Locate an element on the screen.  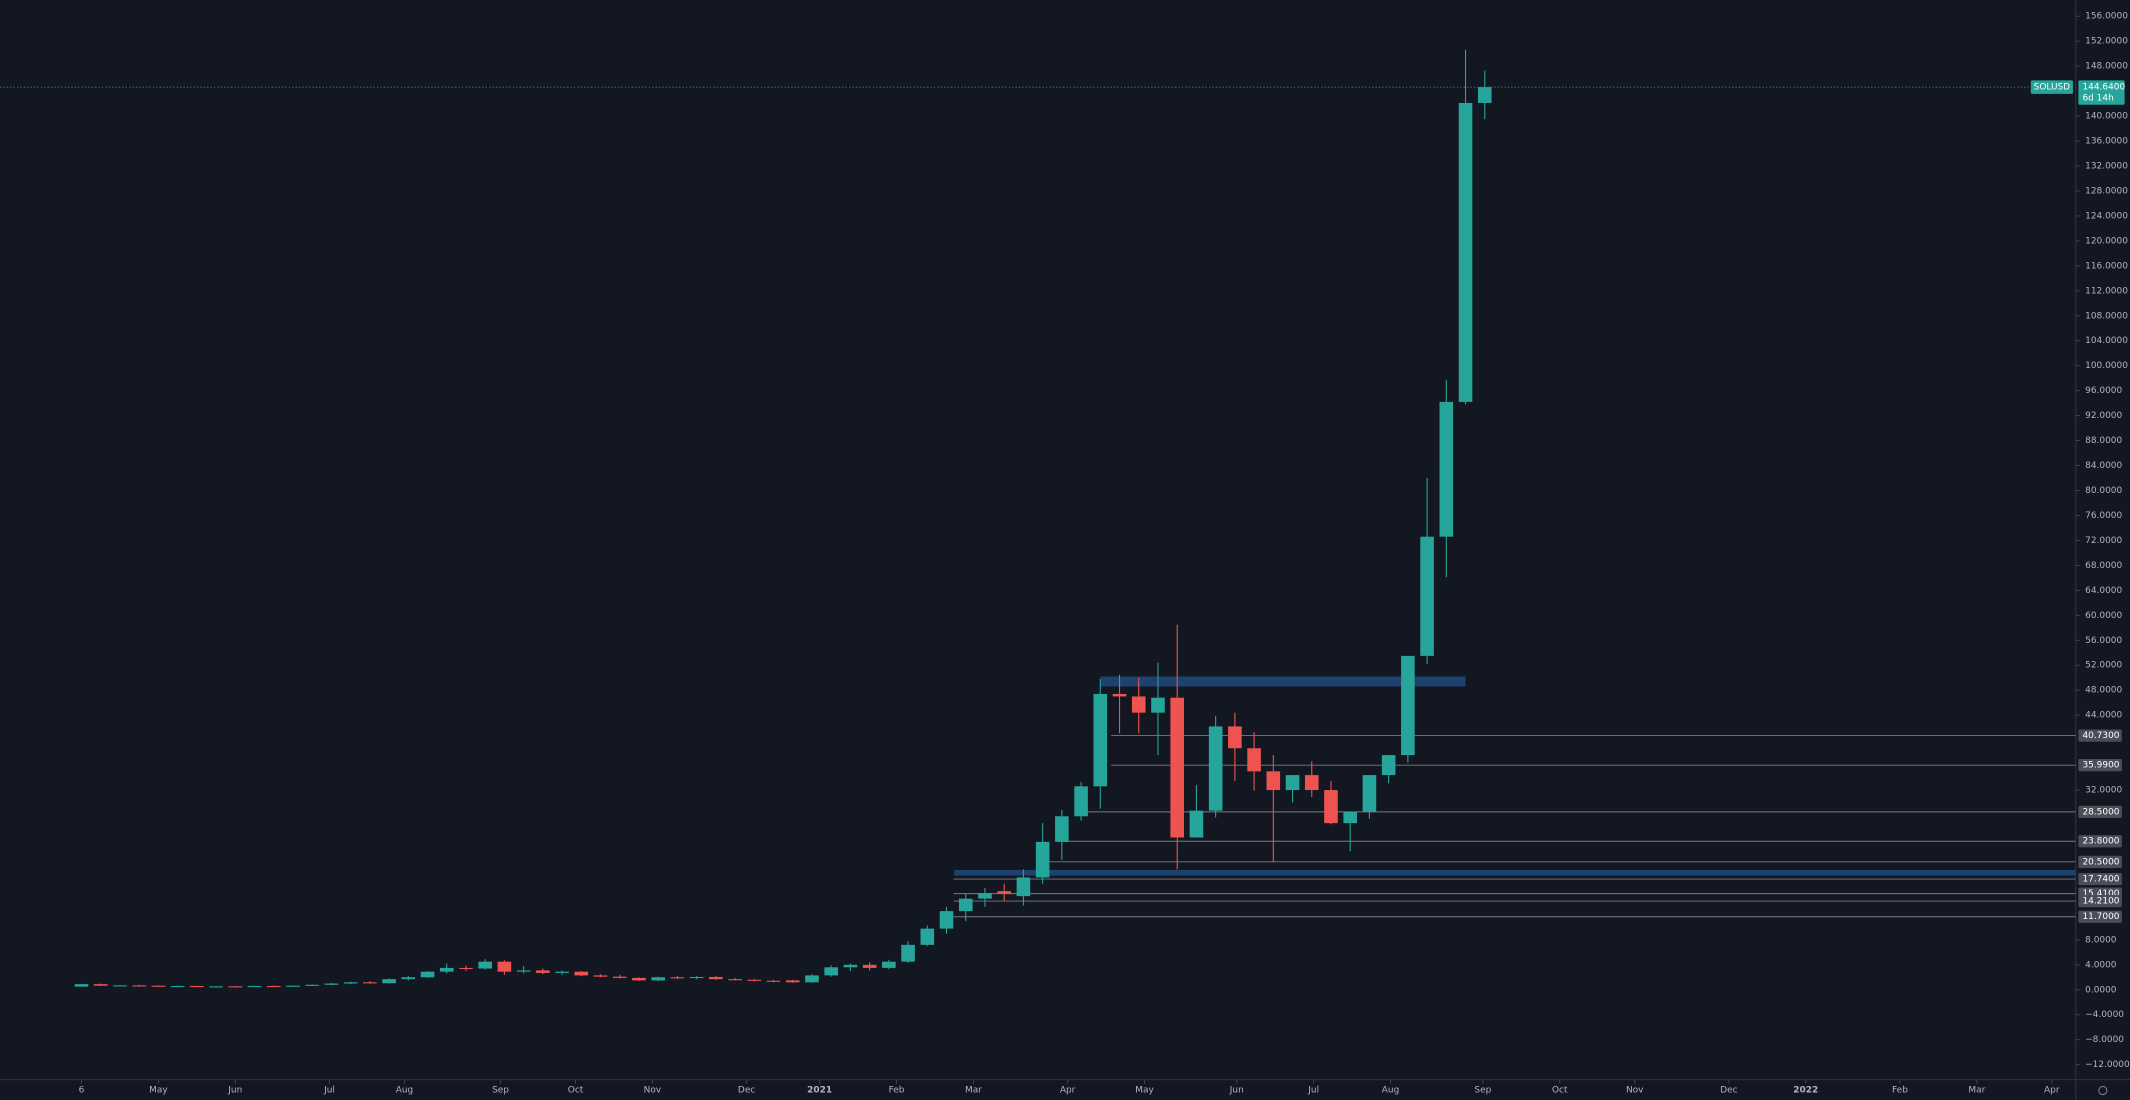
x-tick-label: Aug is located at coordinates (404, 1090).